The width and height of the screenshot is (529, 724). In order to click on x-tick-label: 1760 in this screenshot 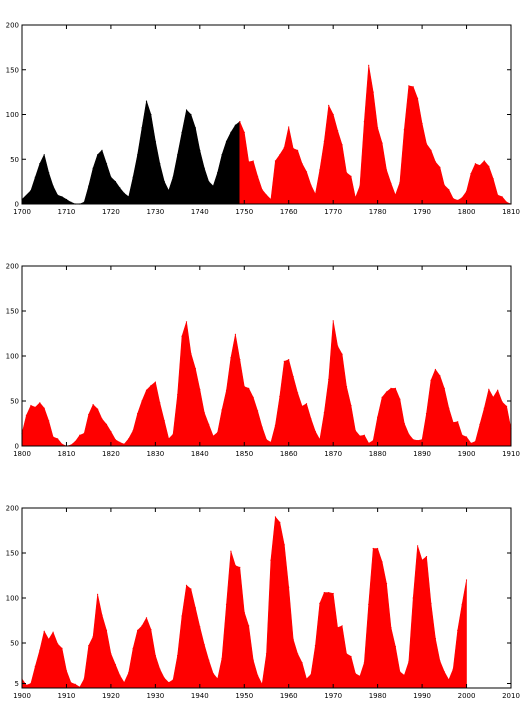, I will do `click(289, 212)`.